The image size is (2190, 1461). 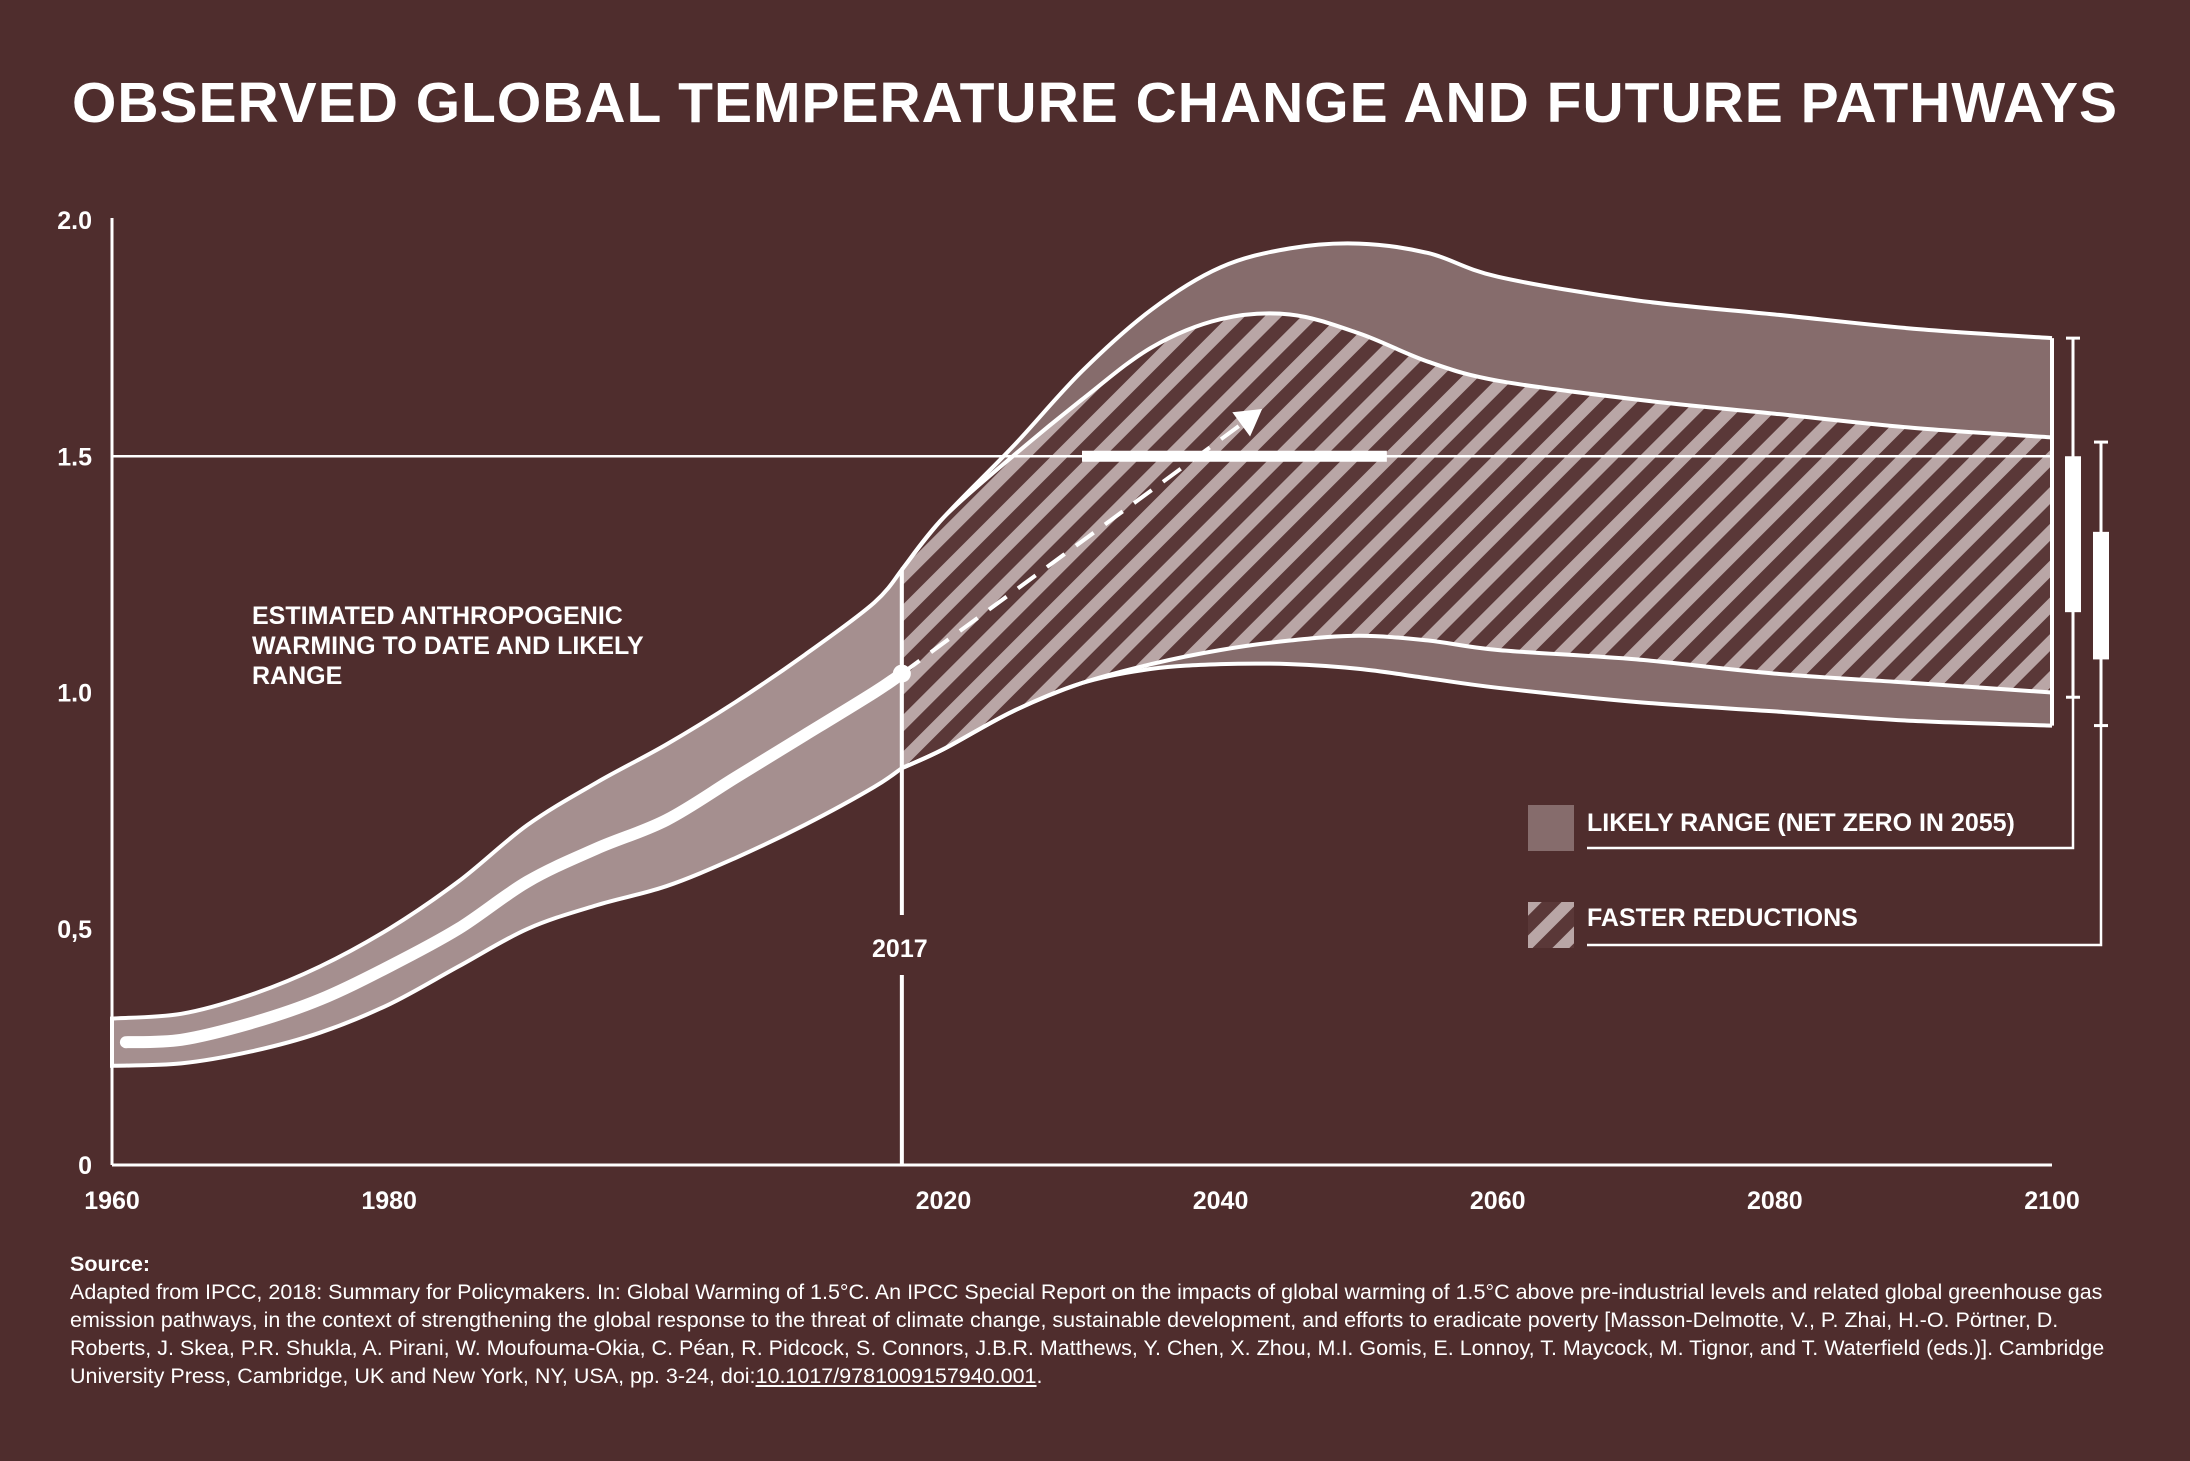 I want to click on marker-label-2017: 2017, so click(x=900, y=949).